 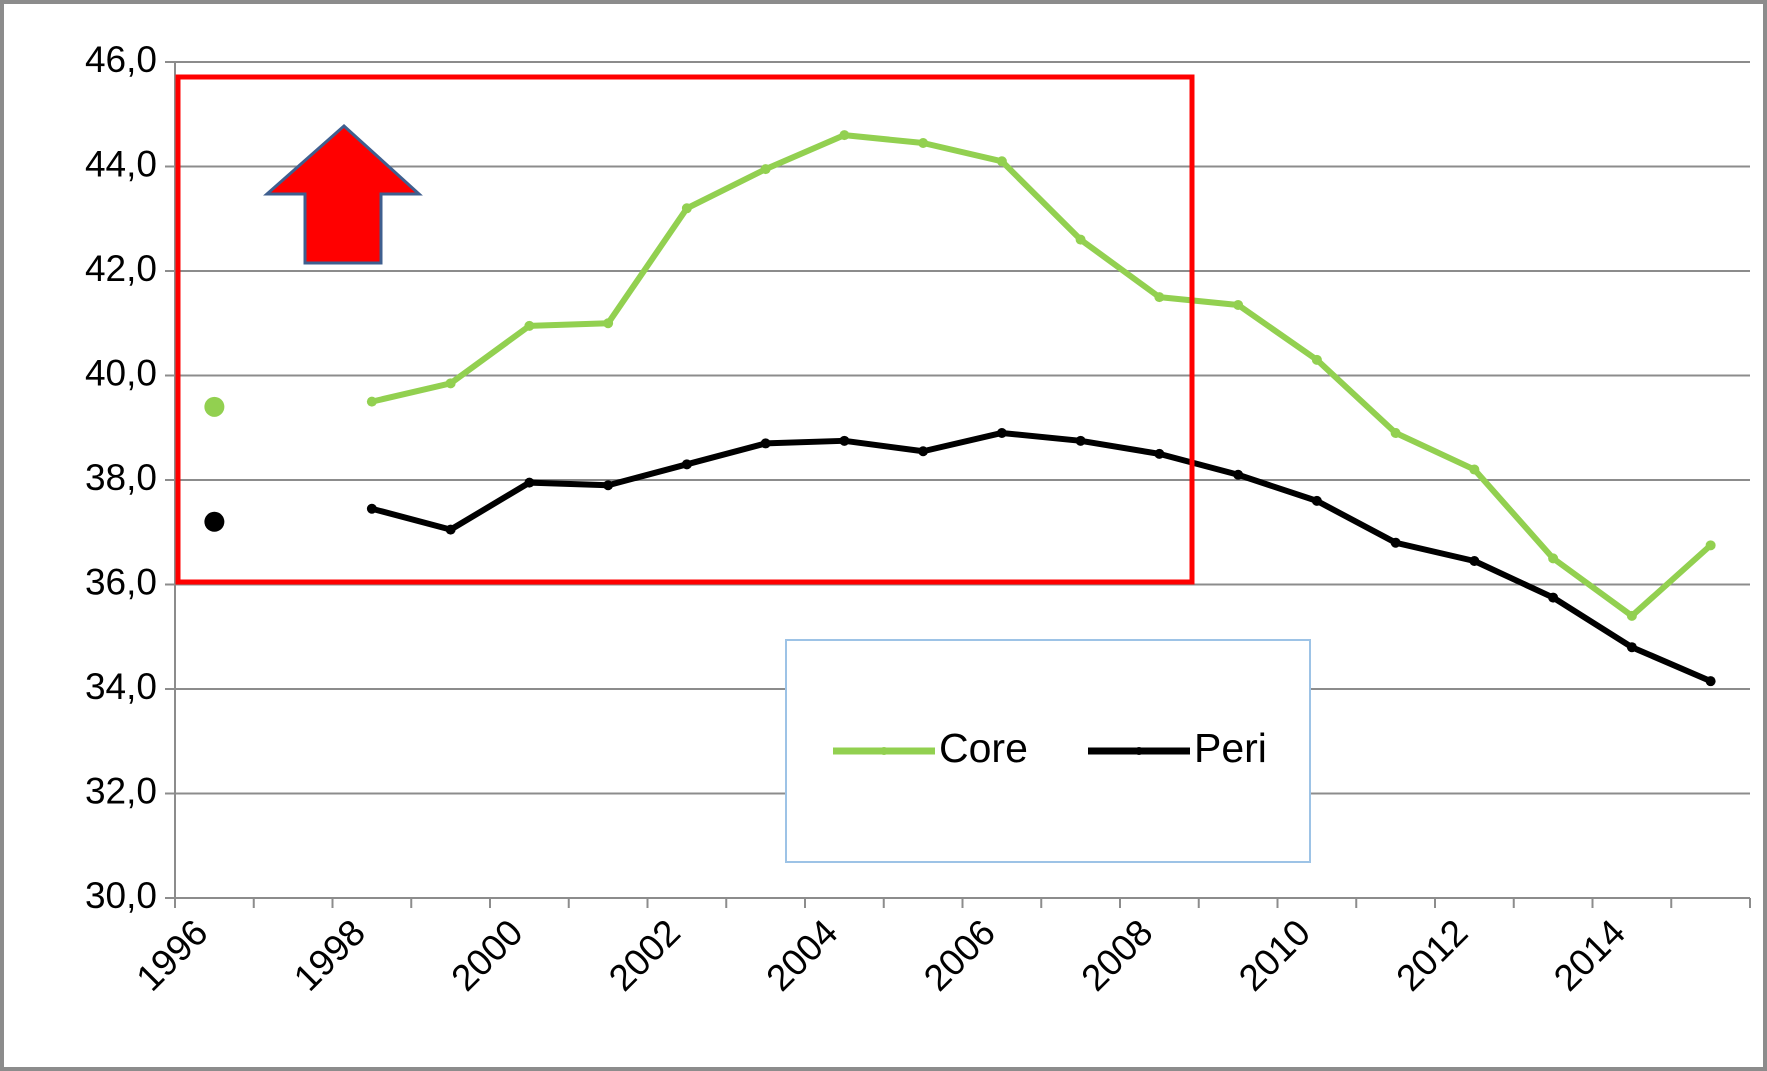 What do you see at coordinates (121, 895) in the screenshot?
I see `y-tick-label: 30,0` at bounding box center [121, 895].